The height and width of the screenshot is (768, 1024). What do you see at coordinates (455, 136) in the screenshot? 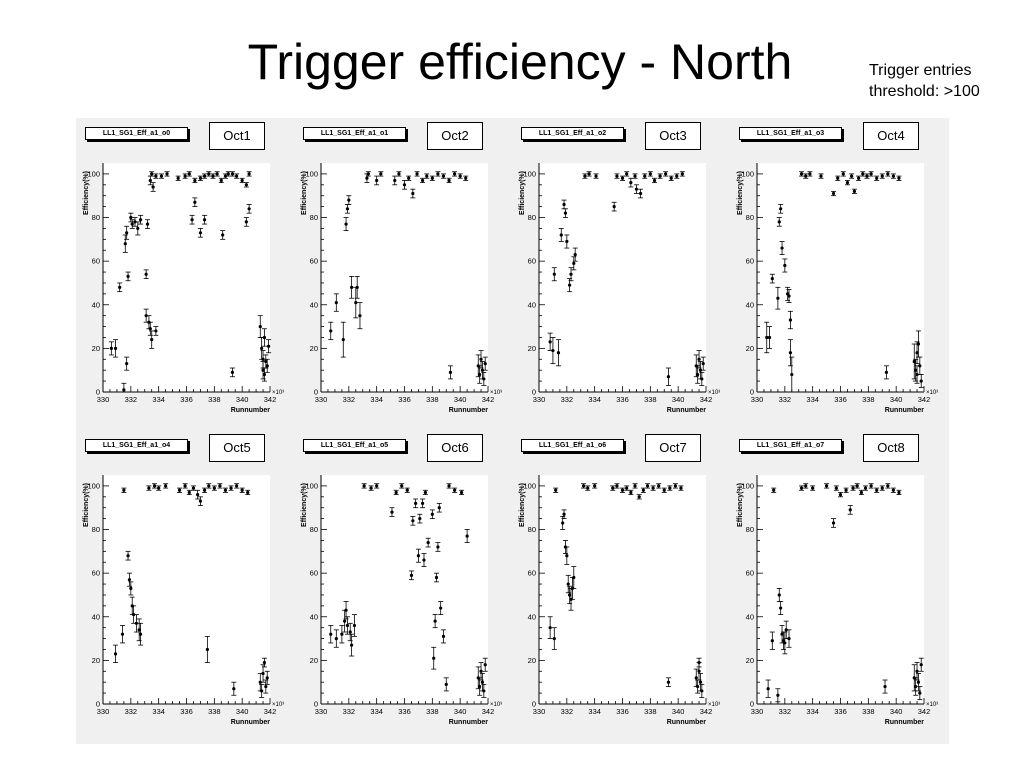
I see `octant-label: Oct2` at bounding box center [455, 136].